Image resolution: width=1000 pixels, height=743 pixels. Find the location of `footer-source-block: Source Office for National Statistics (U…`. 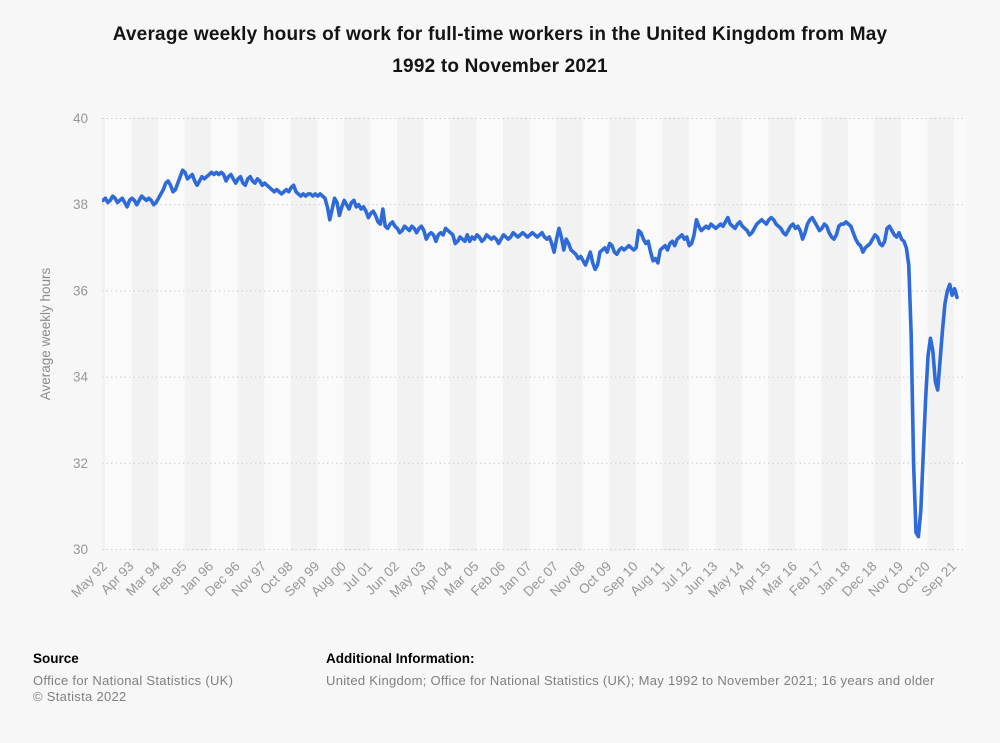

footer-source-block: Source Office for National Statistics (U… is located at coordinates (133, 677).